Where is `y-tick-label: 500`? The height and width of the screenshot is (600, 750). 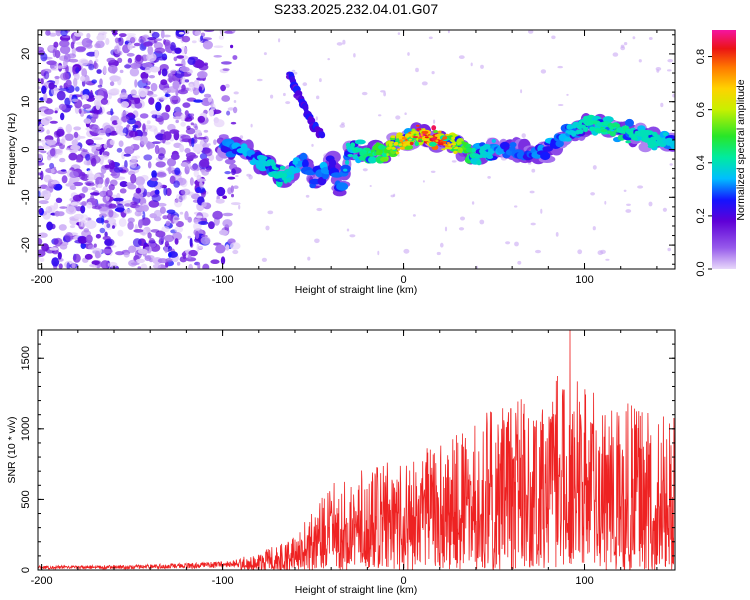
y-tick-label: 500 is located at coordinates (26, 499).